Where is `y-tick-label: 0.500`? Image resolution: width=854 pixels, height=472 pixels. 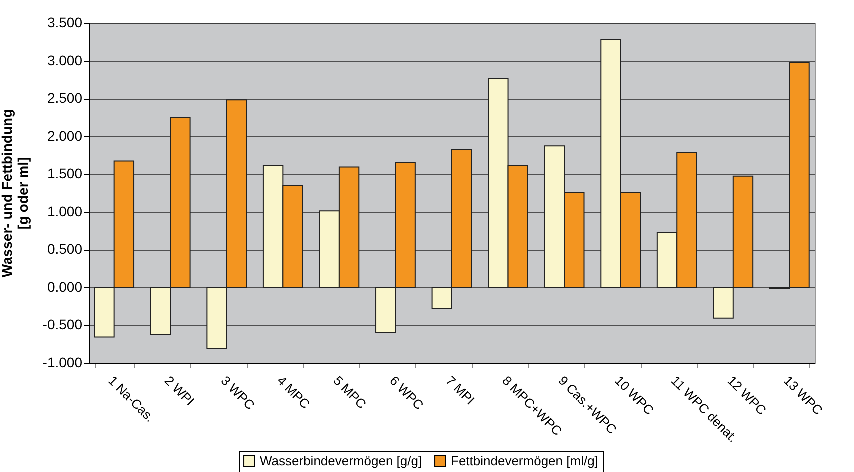 y-tick-label: 0.500 is located at coordinates (65, 249).